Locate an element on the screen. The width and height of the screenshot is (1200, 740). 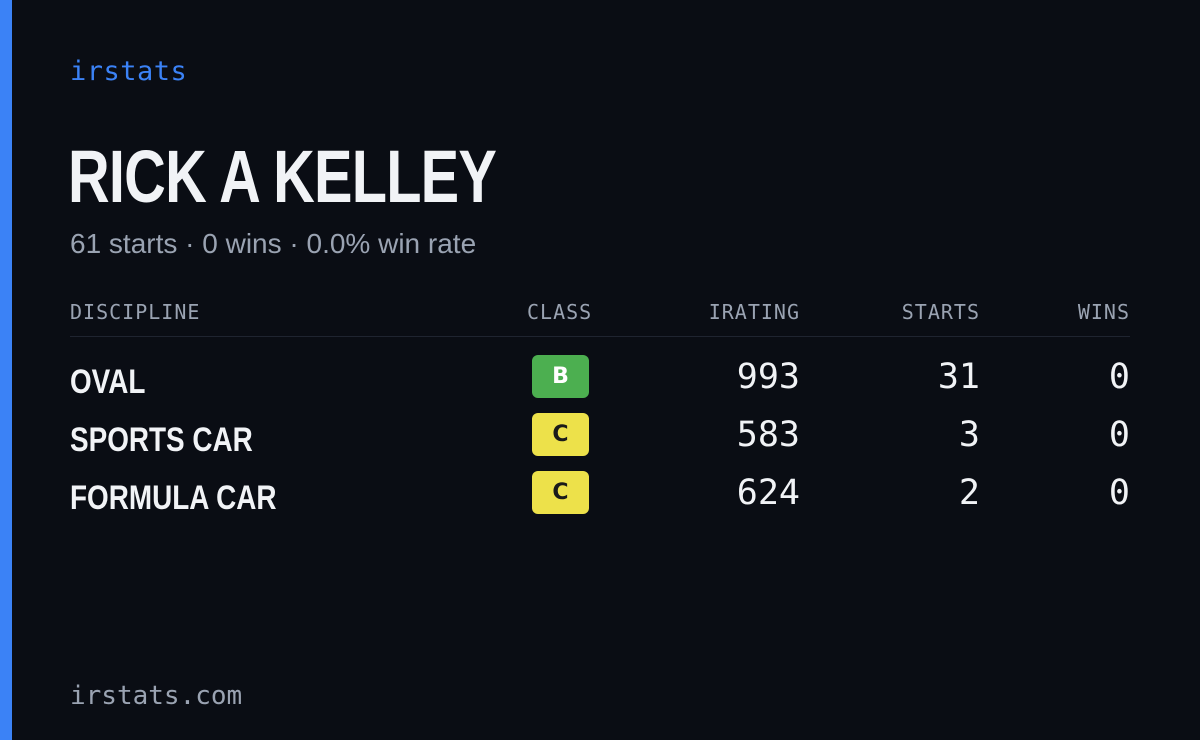
table-row: OVAL B 993 31 0 is located at coordinates (600, 382).